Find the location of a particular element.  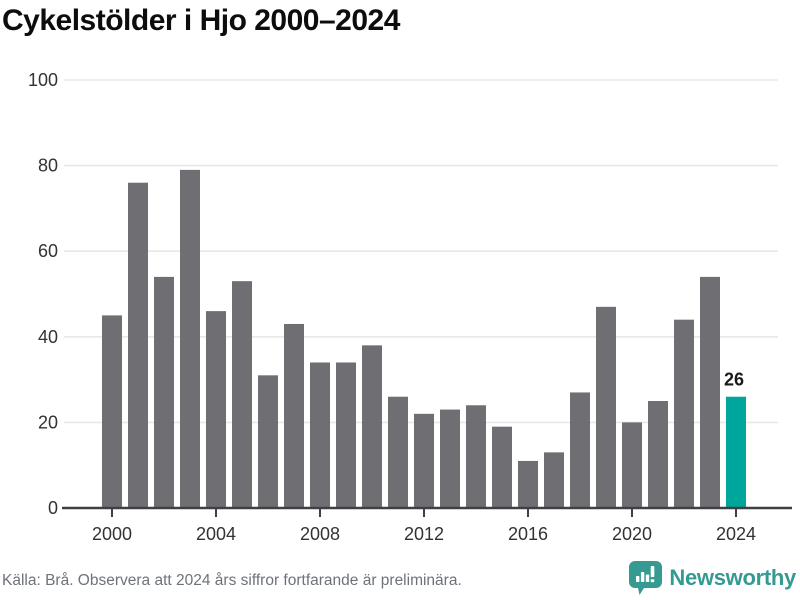

x-tick-label-2024: 2024 is located at coordinates (736, 534).